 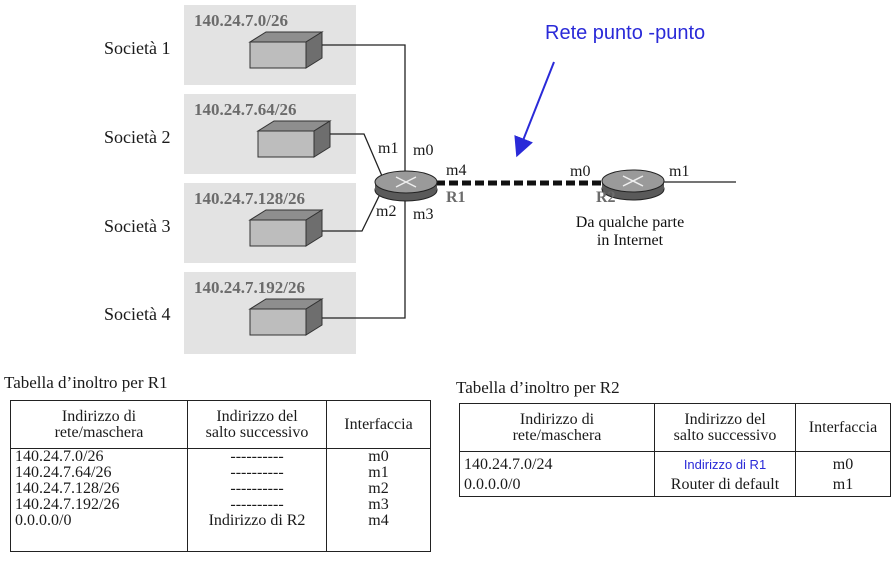 I want to click on r1-interface-m3: m3, so click(x=423, y=214).